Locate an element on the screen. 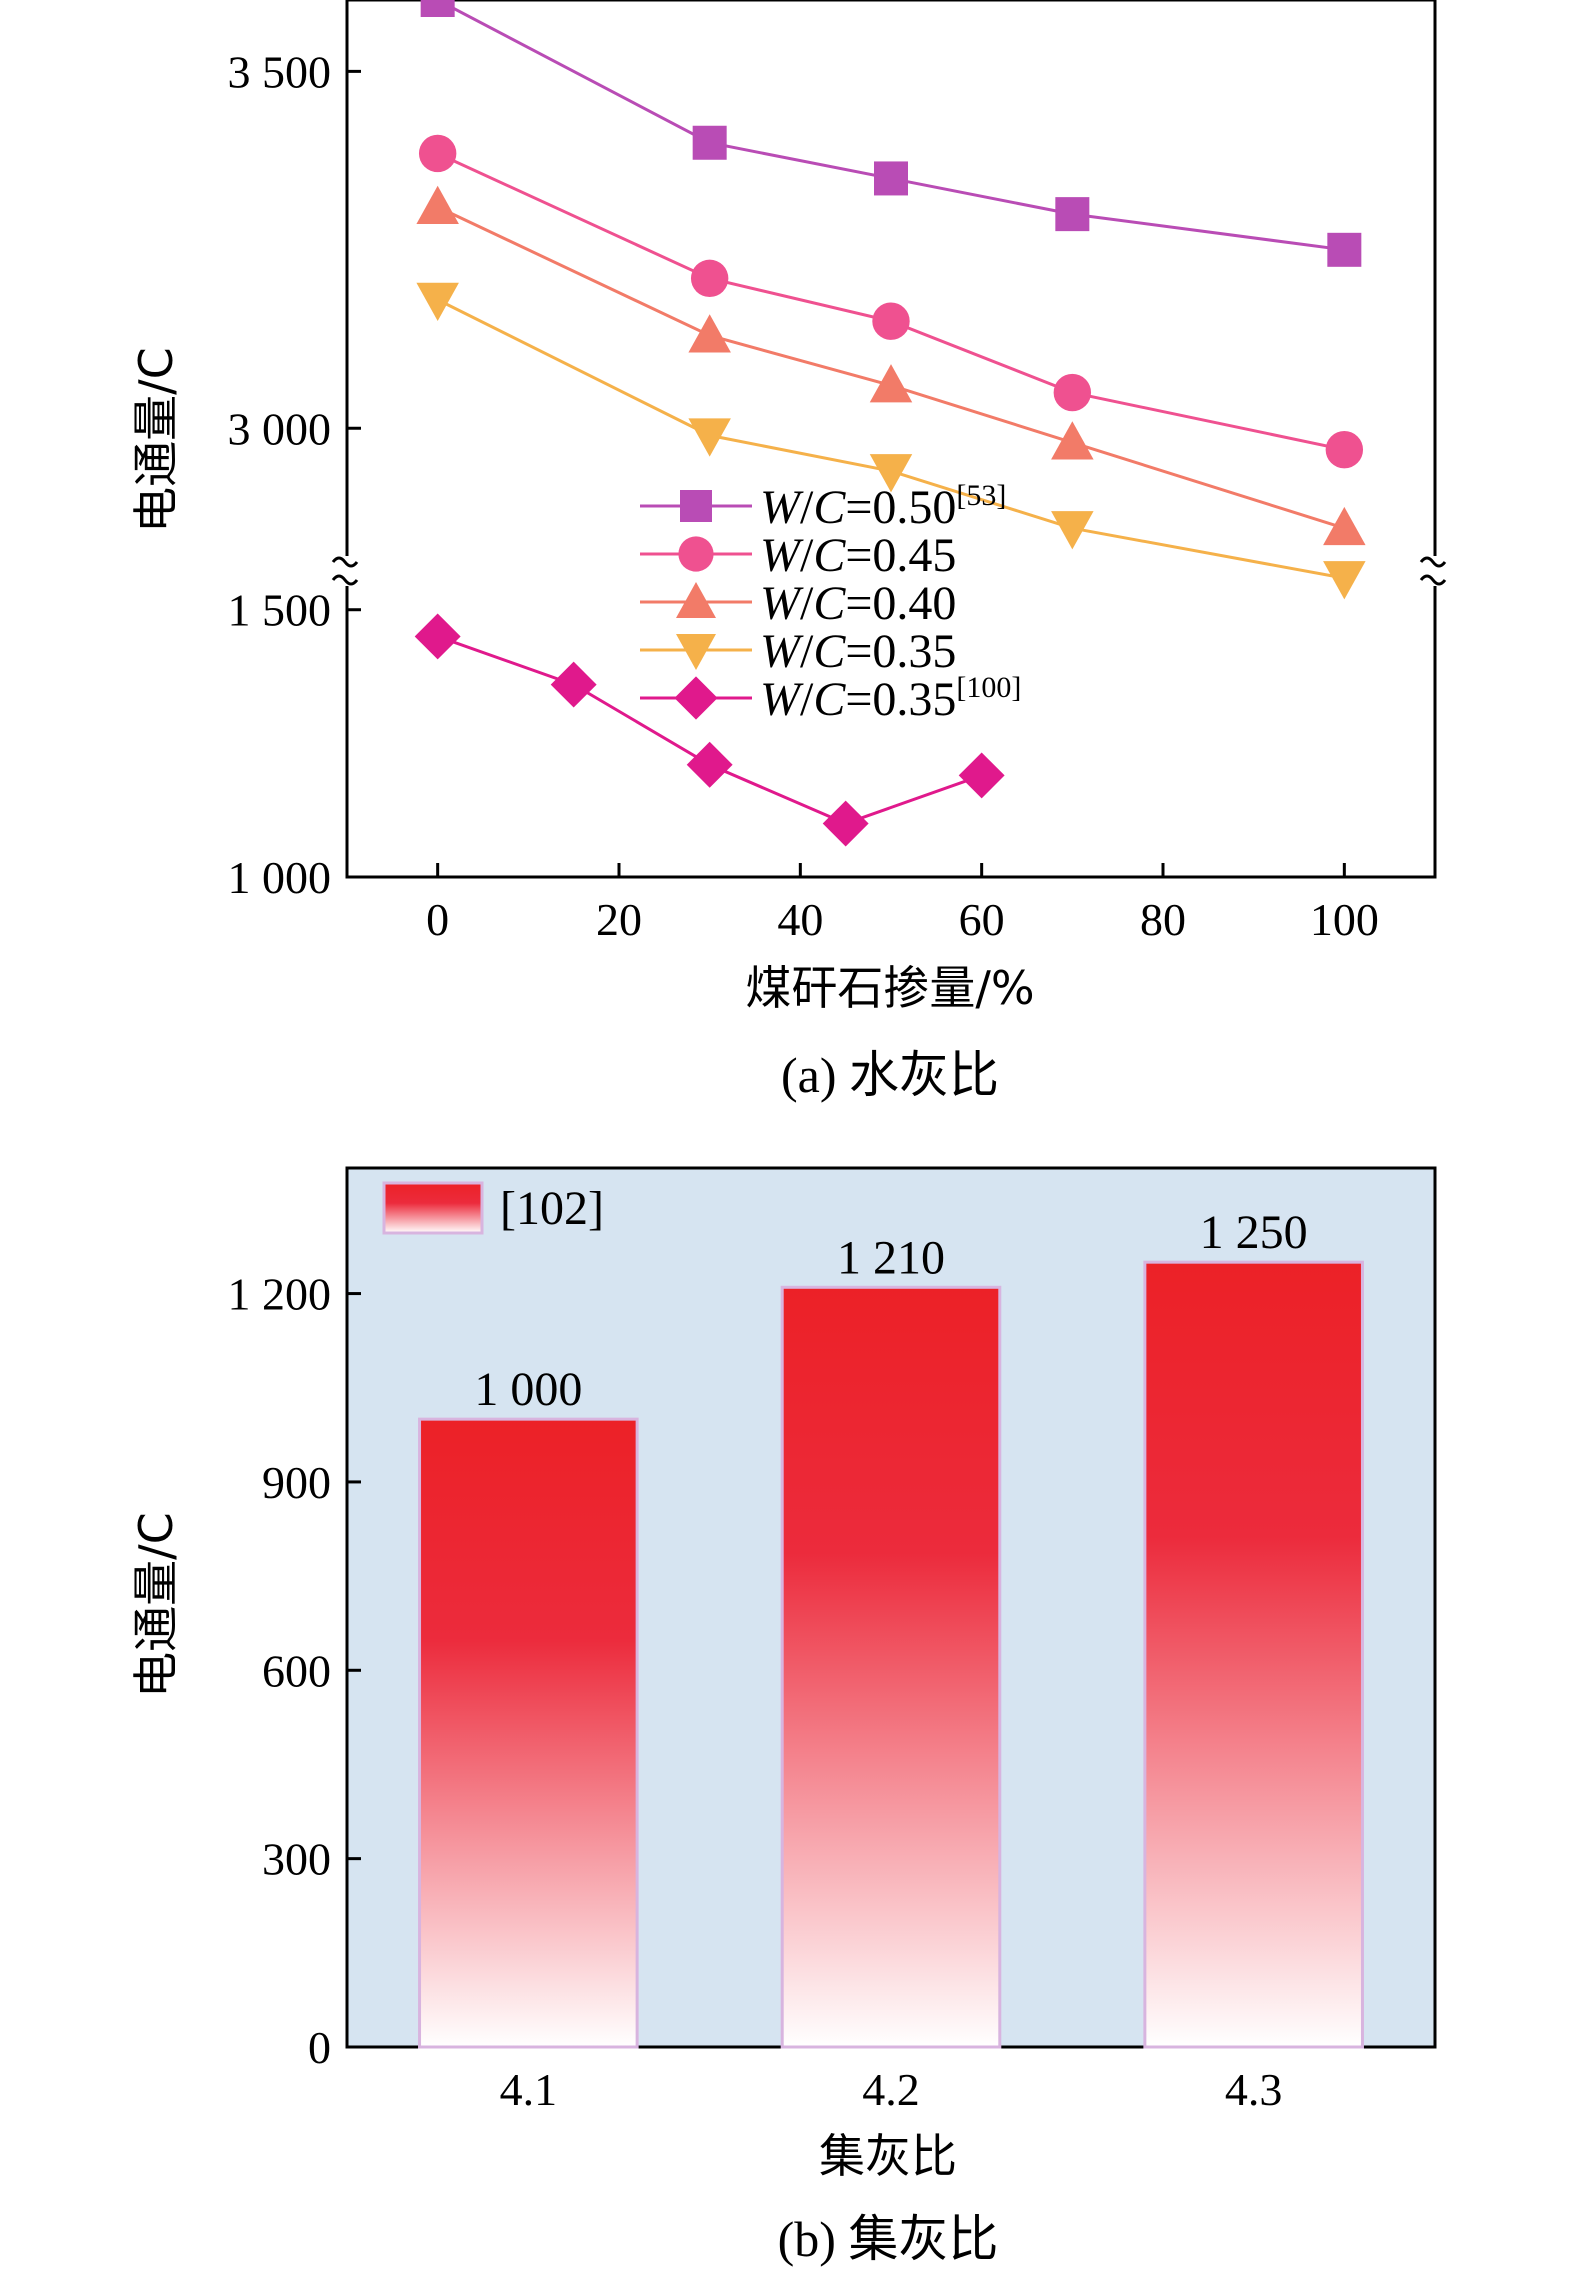 The height and width of the screenshot is (2275, 1575). x-tick-label: 20 is located at coordinates (619, 919).